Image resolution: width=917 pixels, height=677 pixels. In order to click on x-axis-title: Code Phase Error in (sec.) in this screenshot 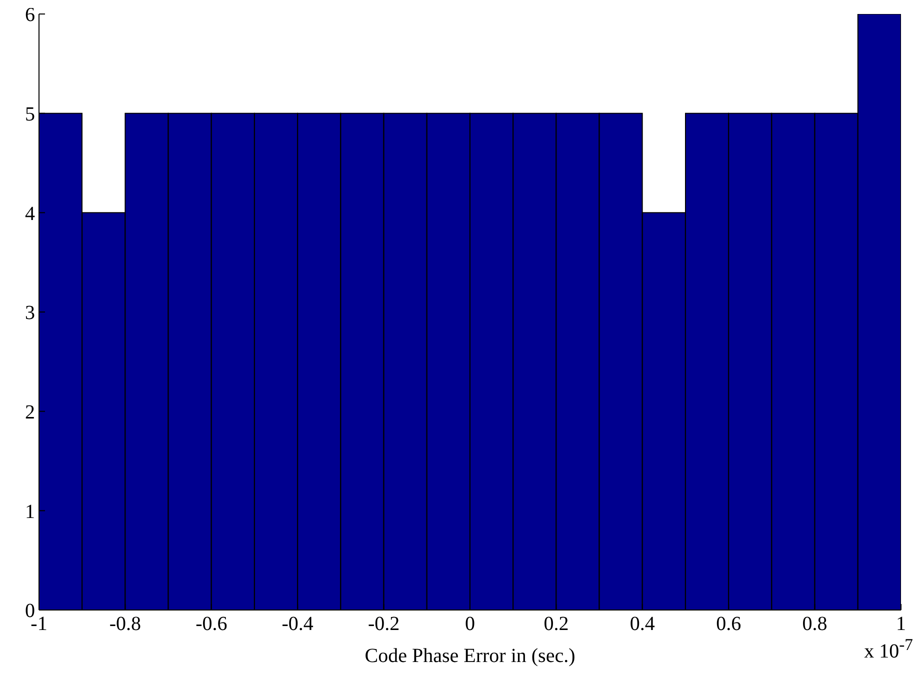, I will do `click(470, 656)`.